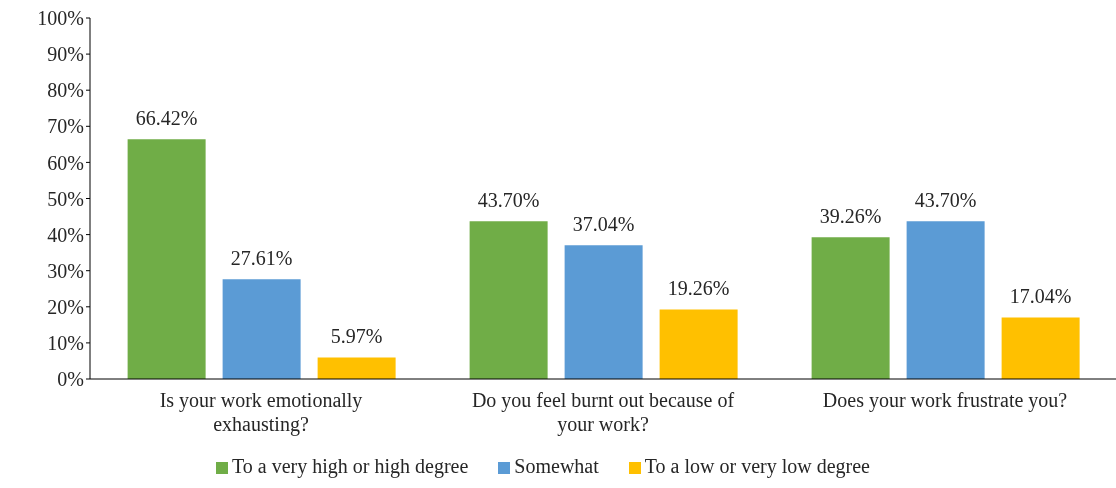  I want to click on y-tick-label: 50%, so click(65, 198).